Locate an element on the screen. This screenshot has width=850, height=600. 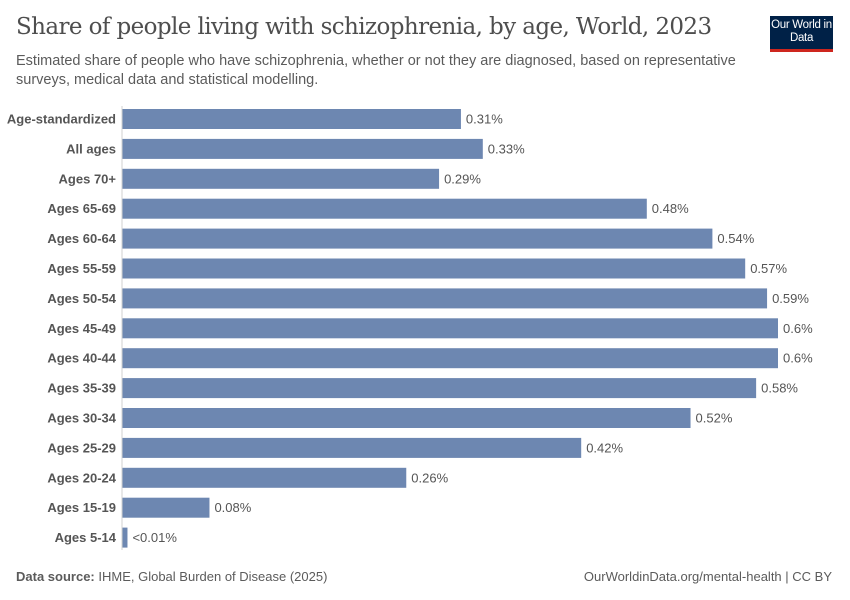
value-label: 0.52% is located at coordinates (714, 418).